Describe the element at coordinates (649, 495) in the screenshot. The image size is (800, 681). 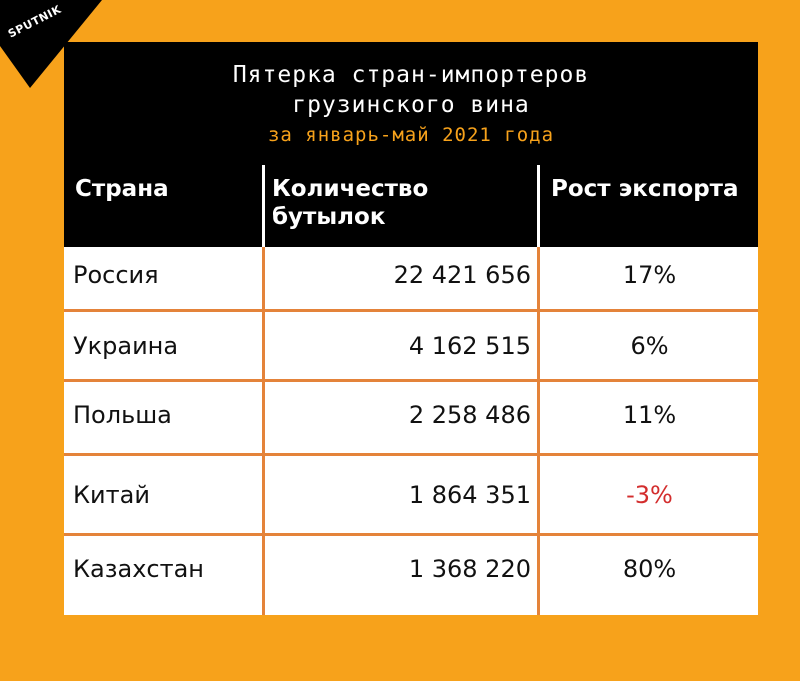
I see `growth-cell-negative: -3%` at that location.